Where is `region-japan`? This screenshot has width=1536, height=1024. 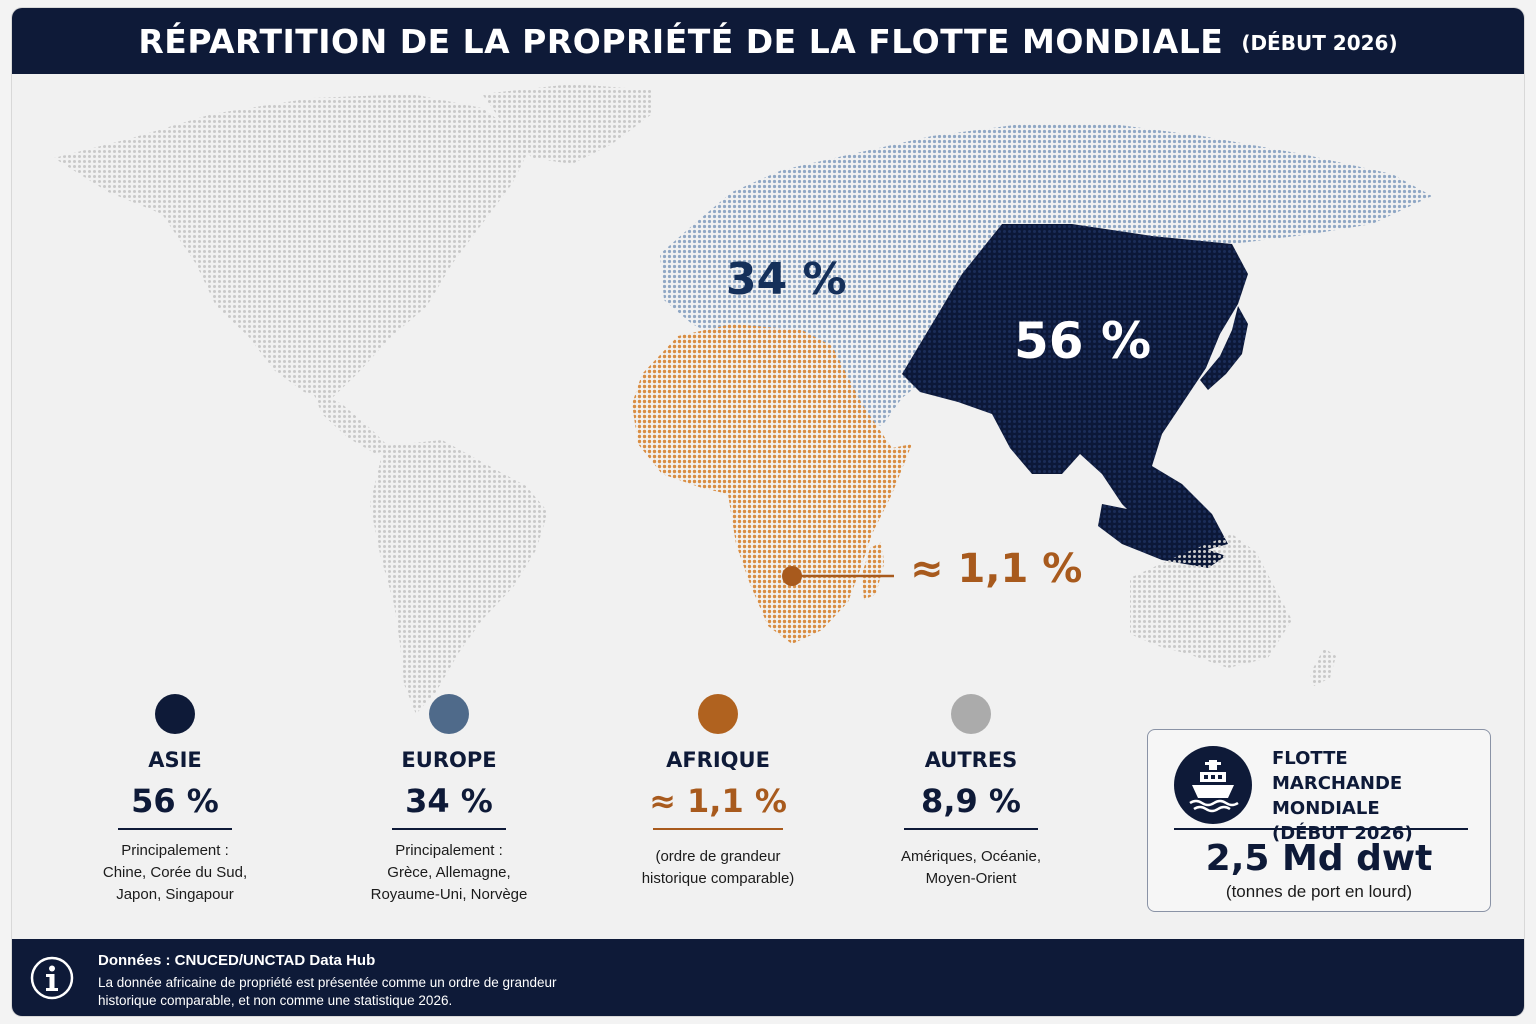 region-japan is located at coordinates (1224, 348).